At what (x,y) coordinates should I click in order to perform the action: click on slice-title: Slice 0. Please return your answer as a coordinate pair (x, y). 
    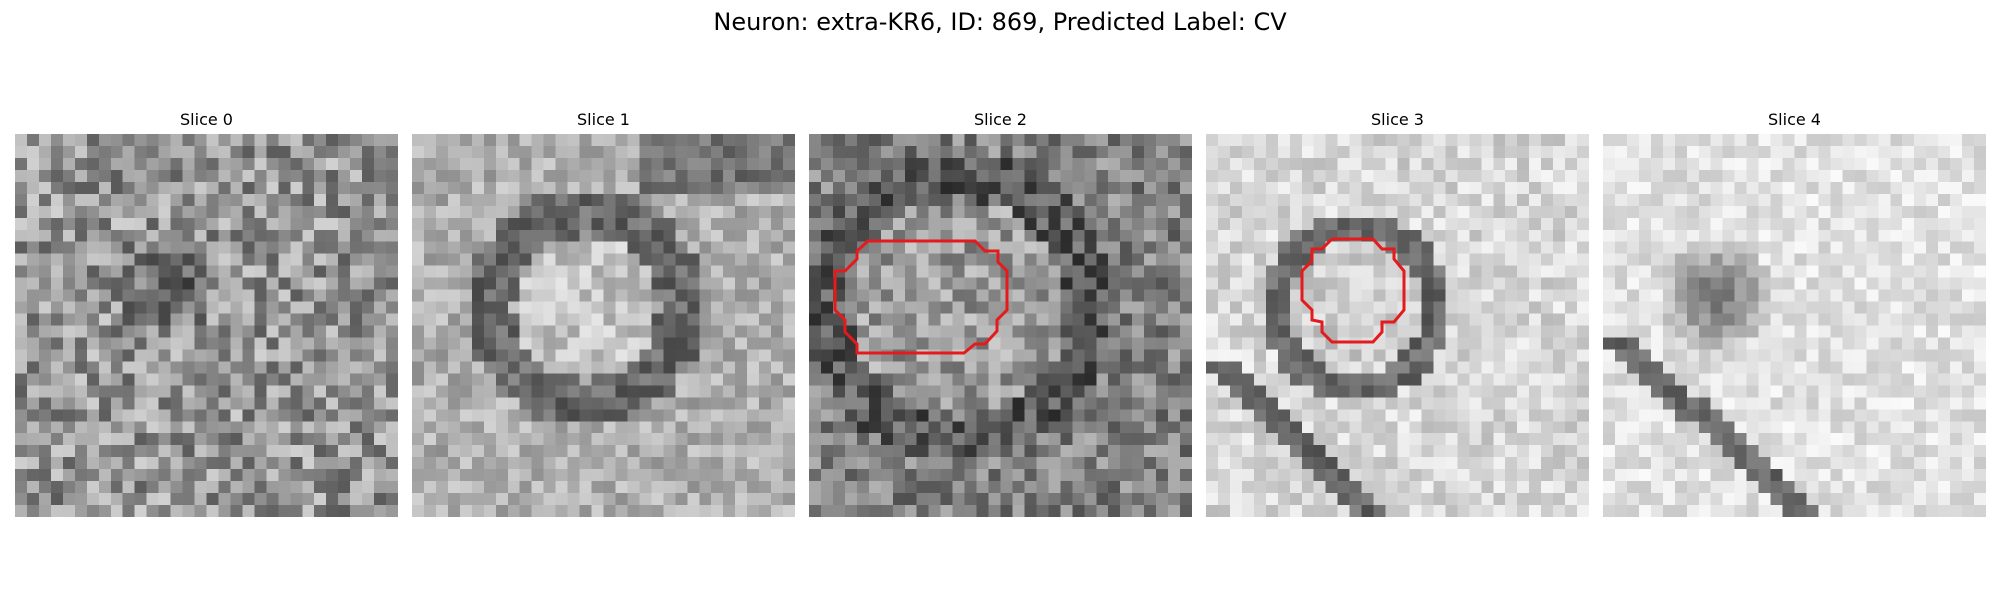
    Looking at the image, I should click on (206, 120).